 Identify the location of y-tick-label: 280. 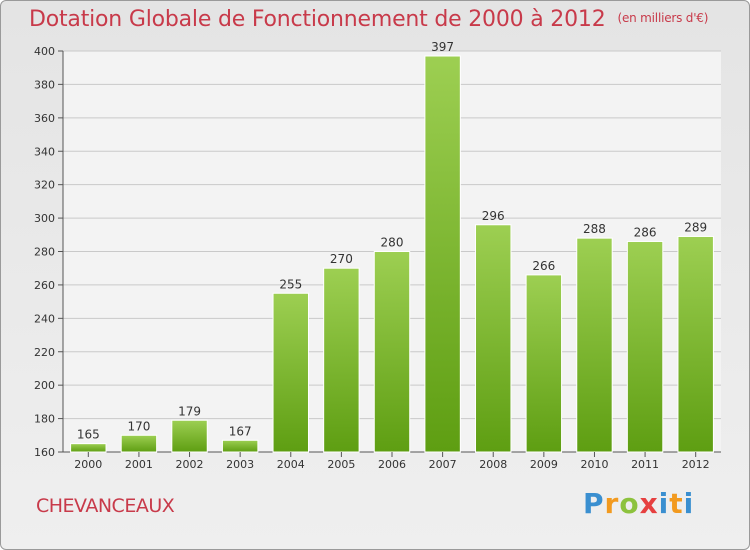
(44, 252).